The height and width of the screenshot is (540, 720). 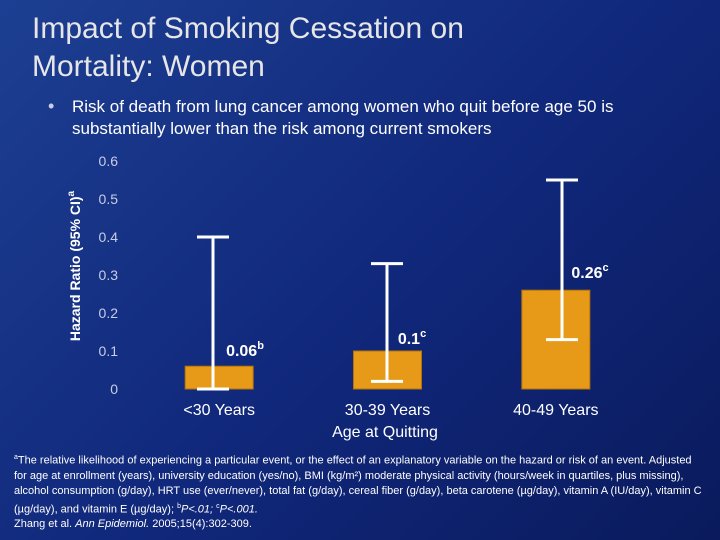 What do you see at coordinates (148, 66) in the screenshot?
I see `title-line-2: Mortality: Women` at bounding box center [148, 66].